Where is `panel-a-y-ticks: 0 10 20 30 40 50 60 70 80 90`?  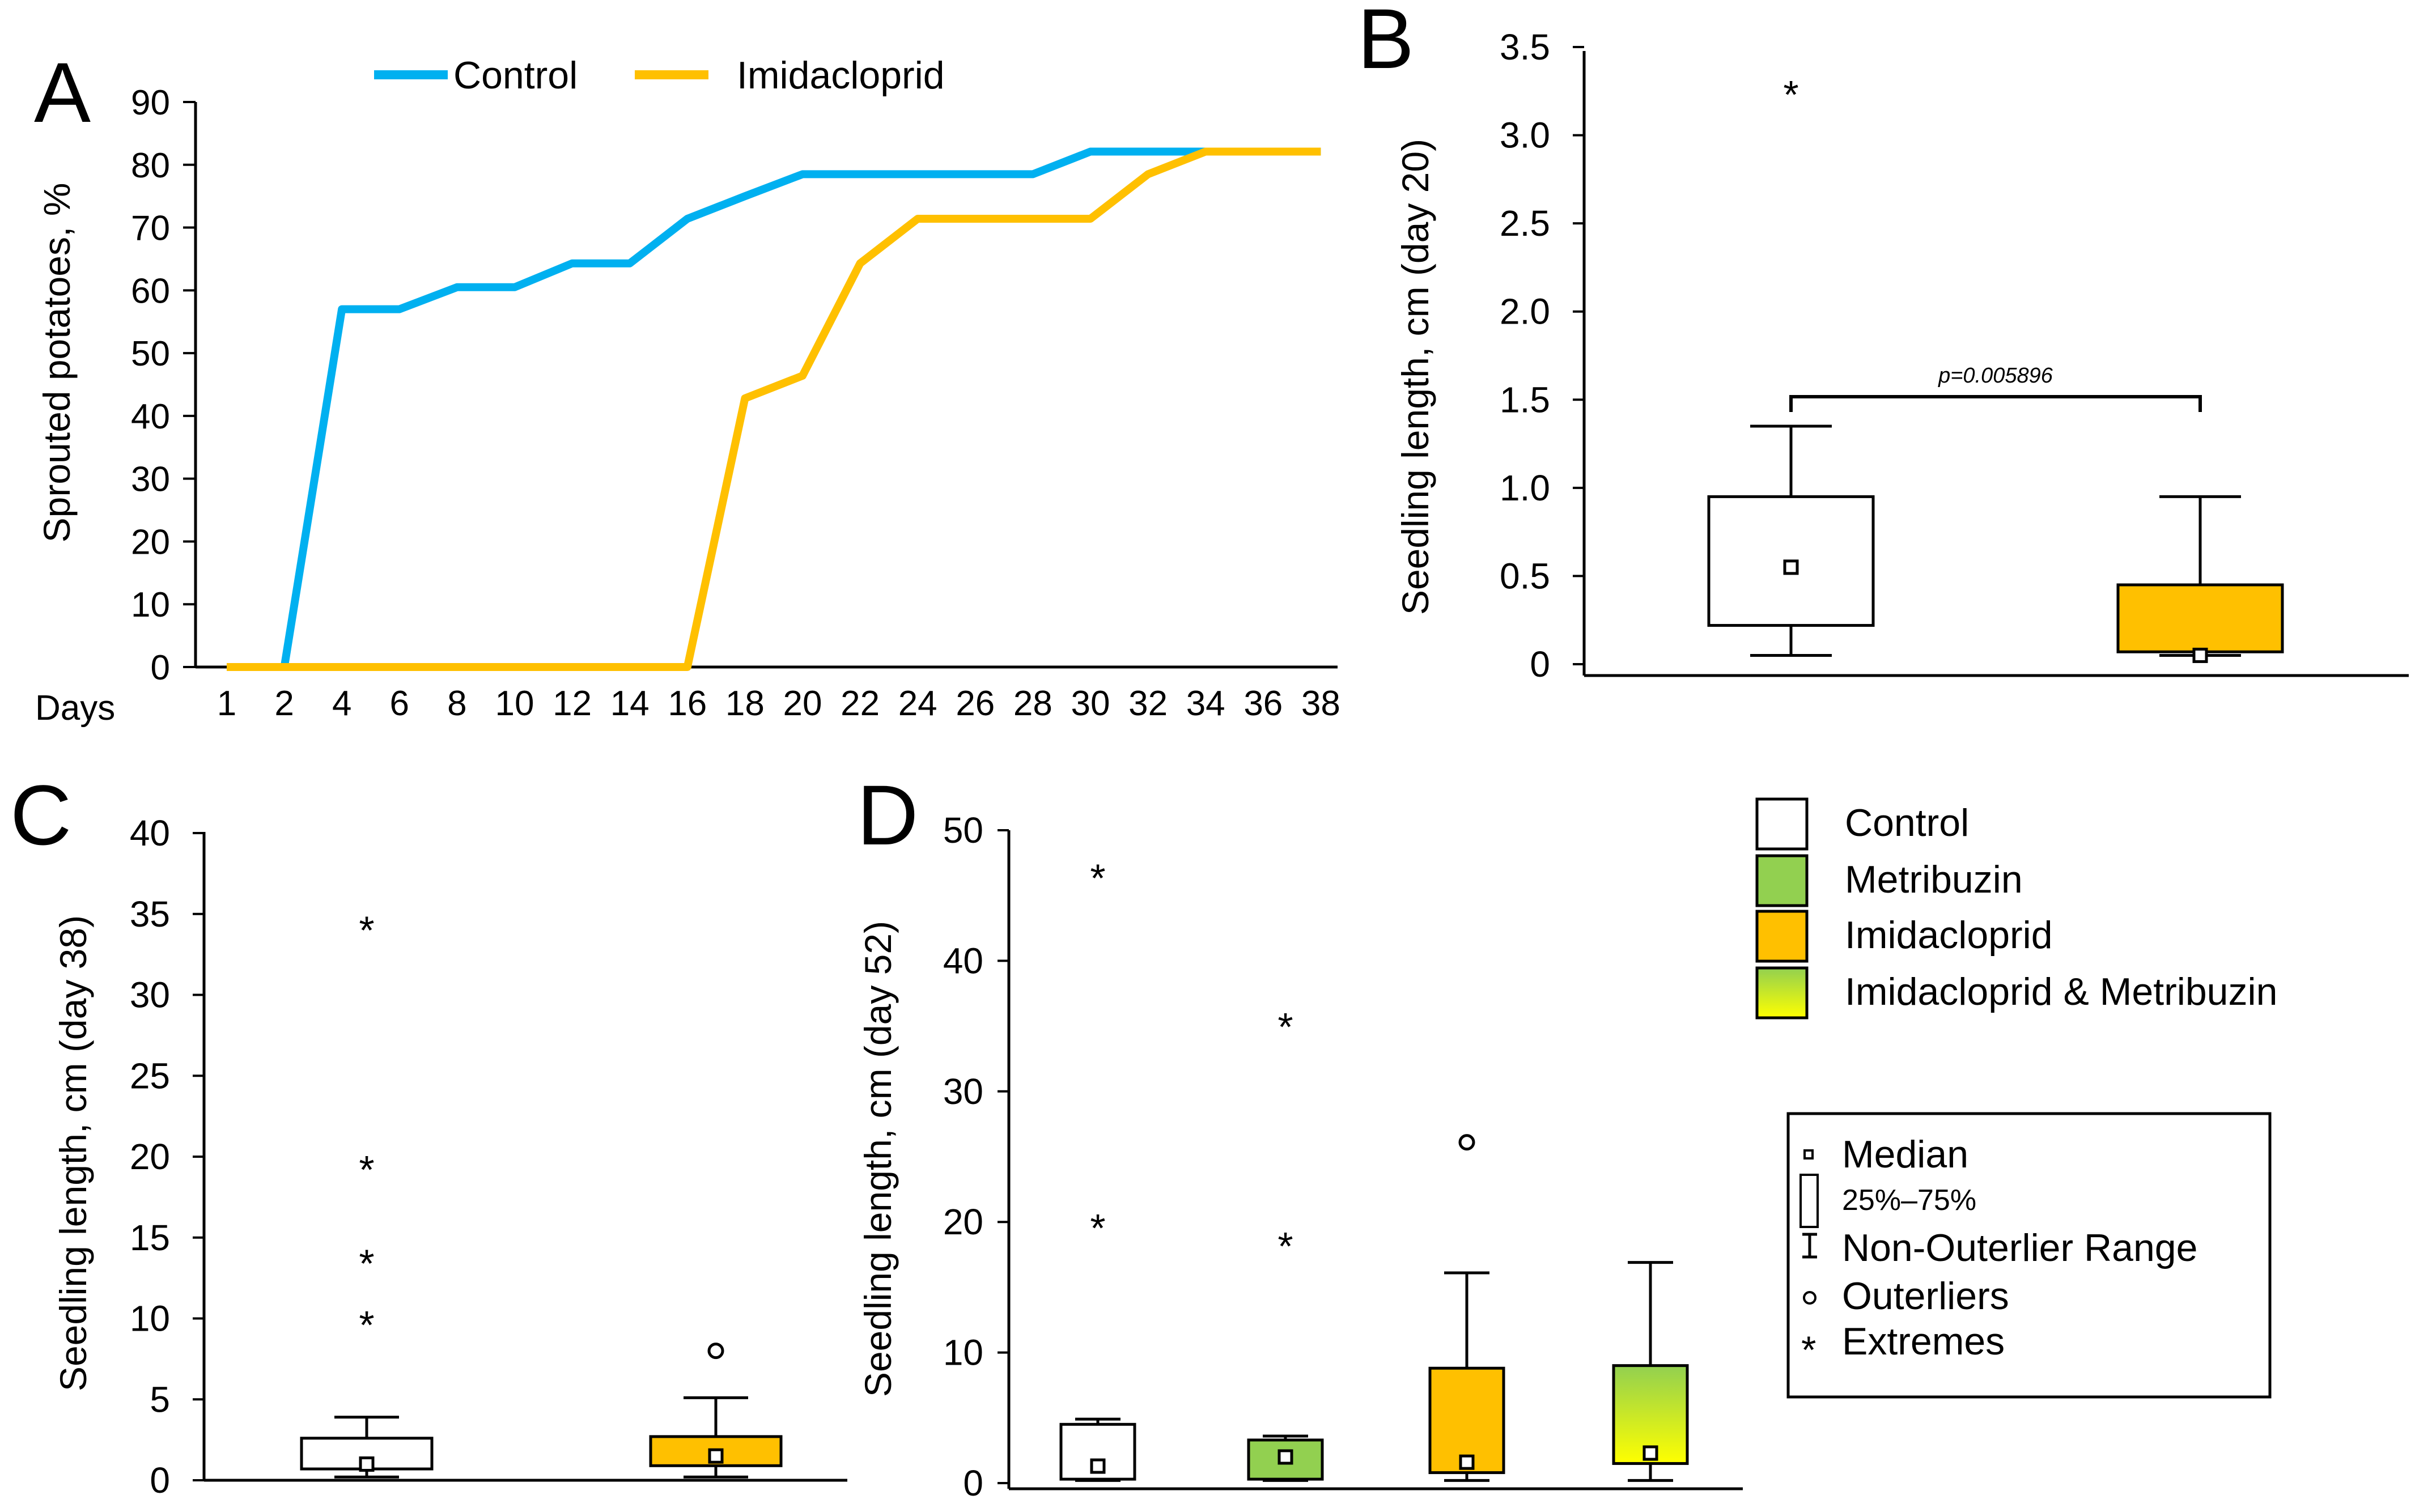 panel-a-y-ticks: 0 10 20 30 40 50 60 70 80 90 is located at coordinates (163, 385).